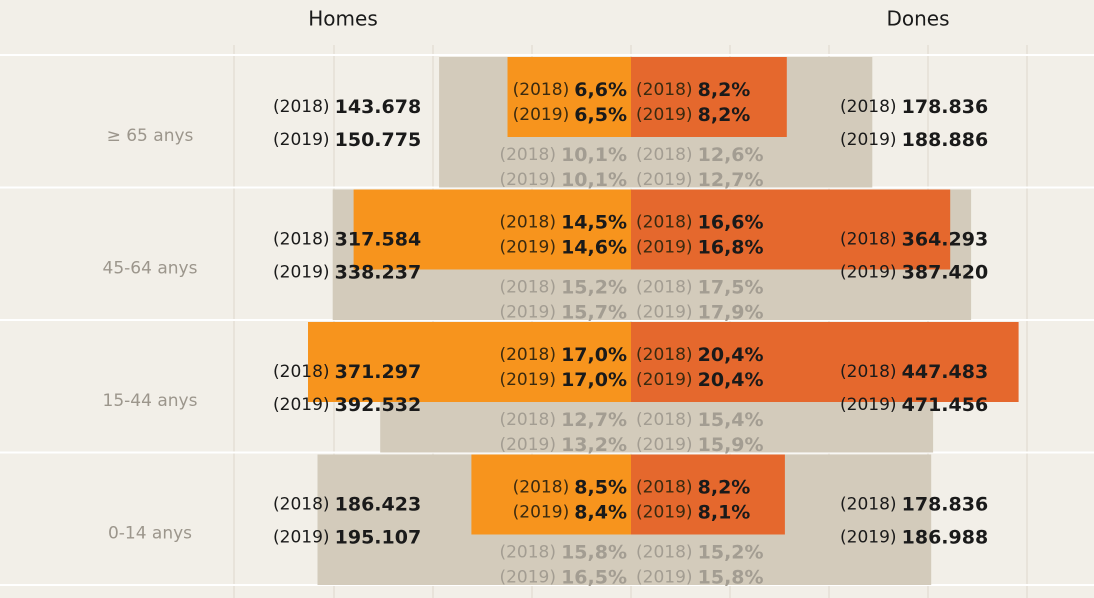 This screenshot has width=1094, height=598. I want to click on value-label: 186.988, so click(945, 537).